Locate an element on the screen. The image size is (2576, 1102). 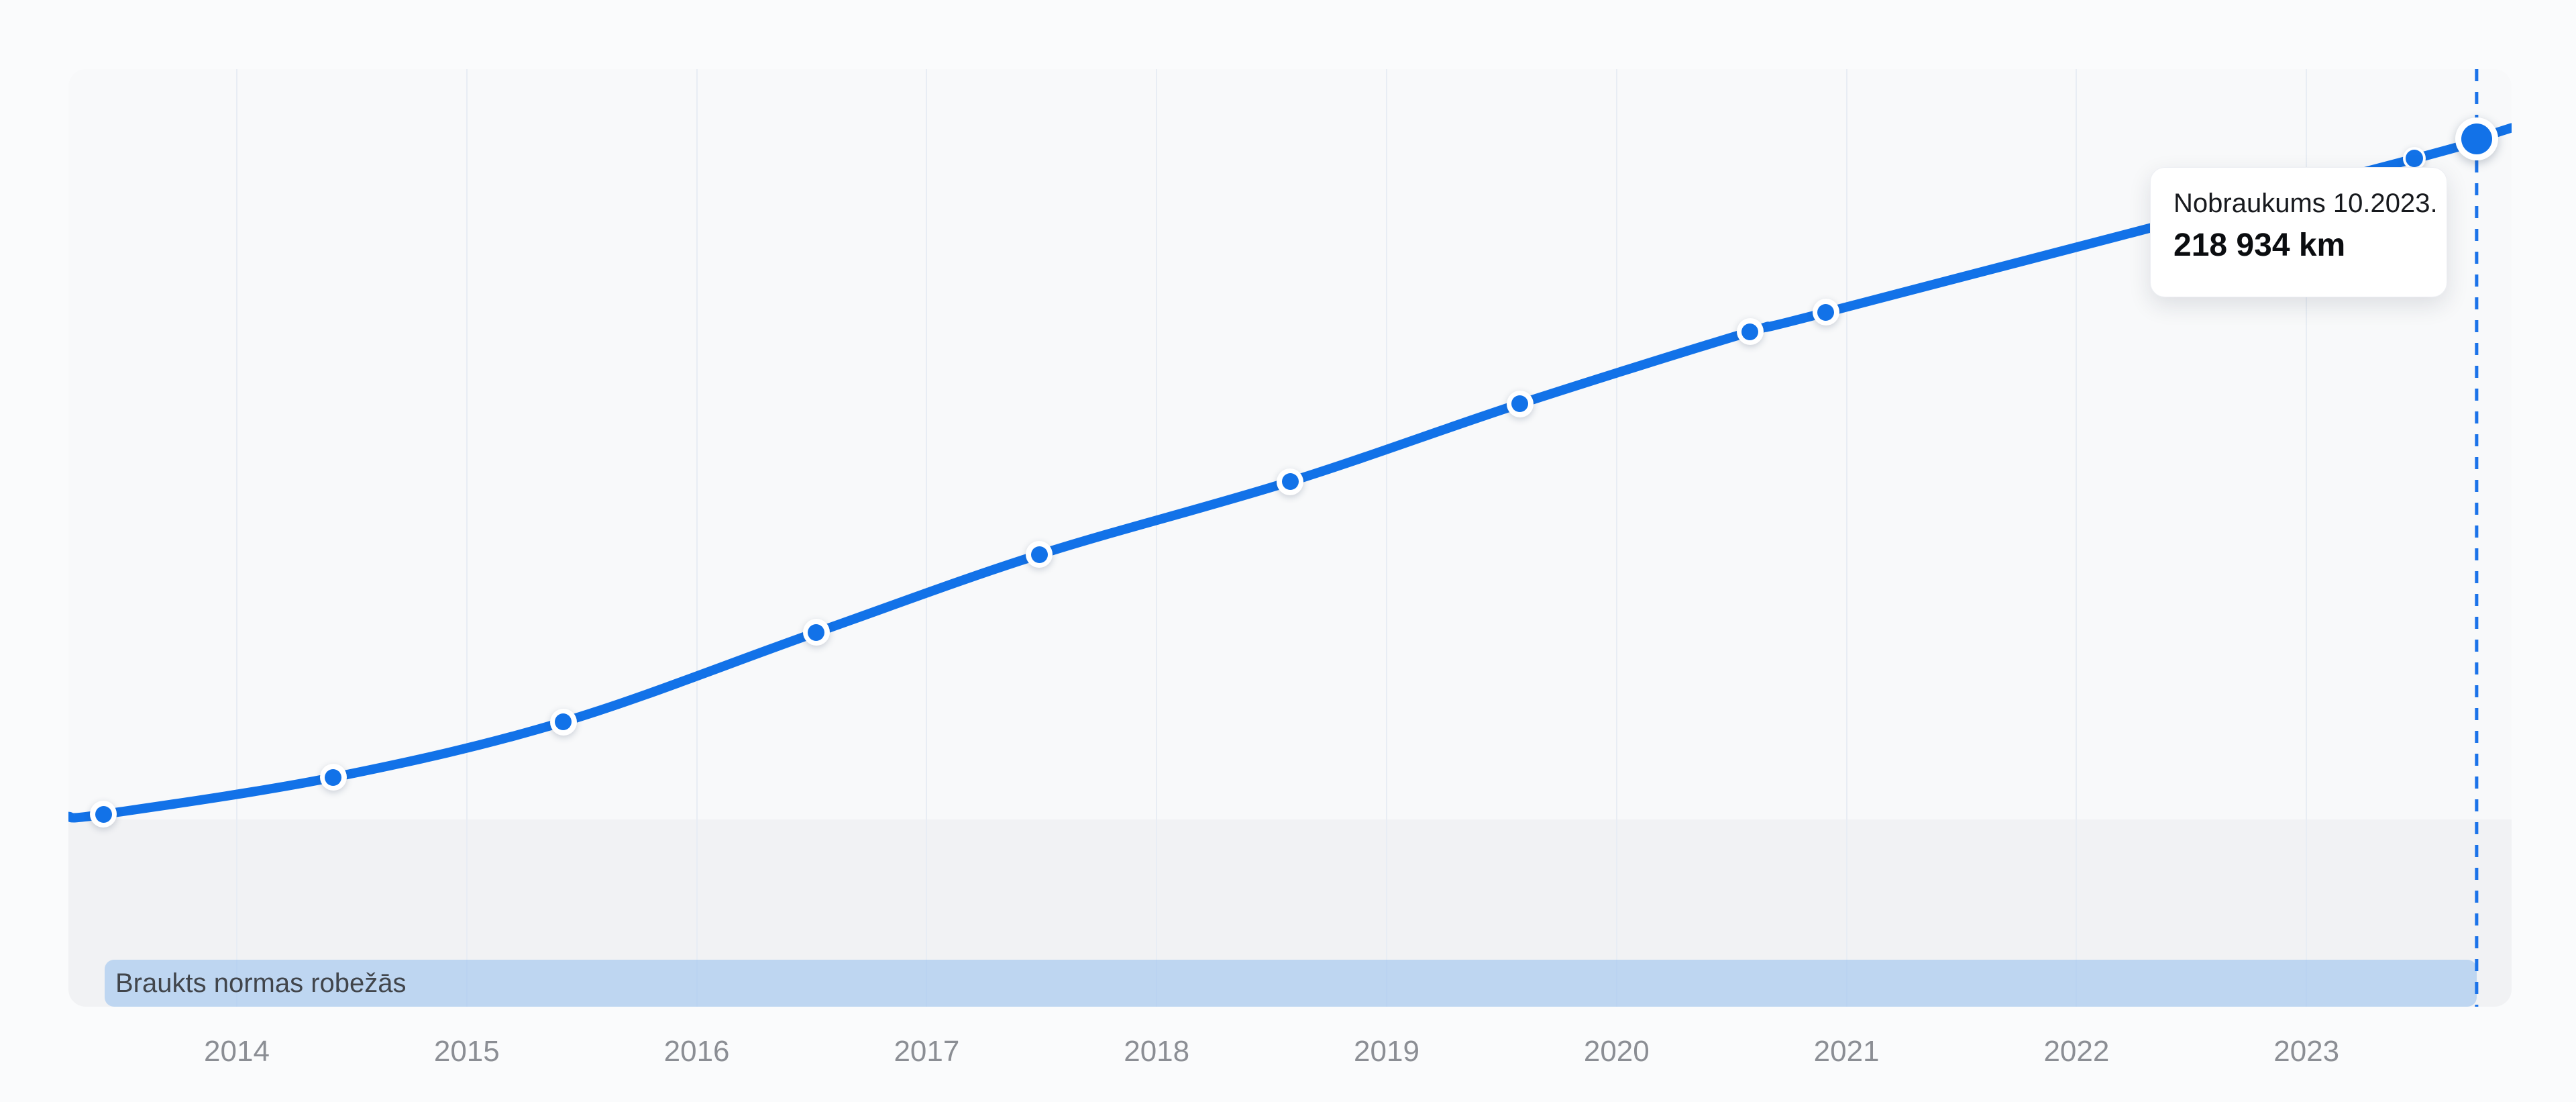
gridline-2017 is located at coordinates (927, 538).